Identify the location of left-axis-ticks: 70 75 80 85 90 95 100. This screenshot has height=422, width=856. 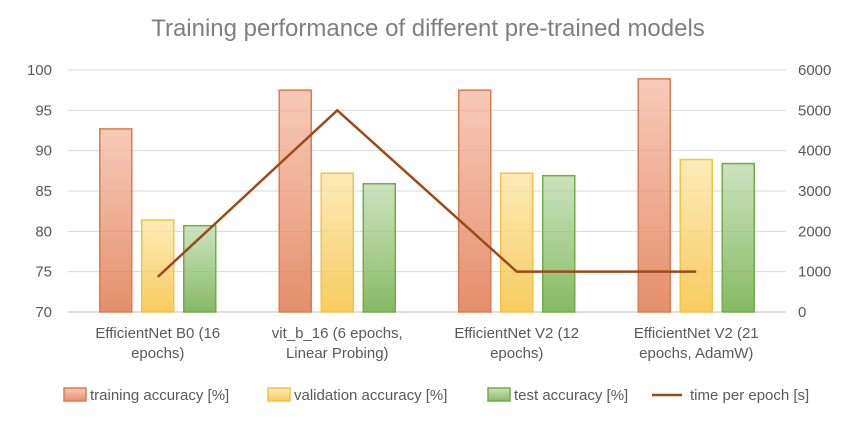
(39, 191).